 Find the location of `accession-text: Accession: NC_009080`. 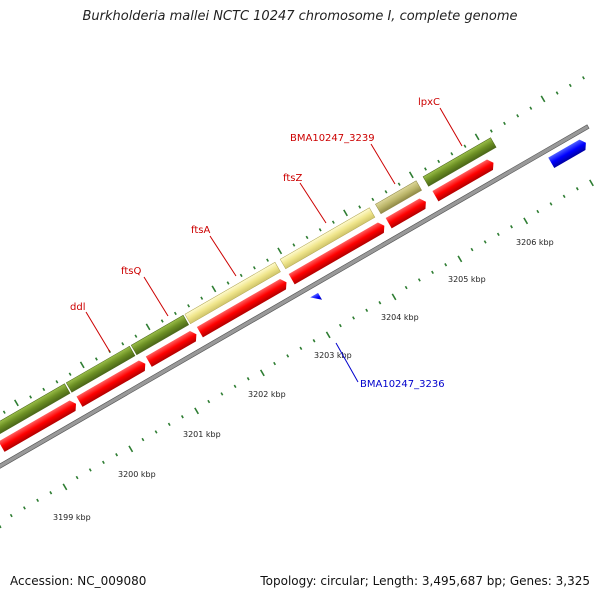

accession-text: Accession: NC_009080 is located at coordinates (78, 581).